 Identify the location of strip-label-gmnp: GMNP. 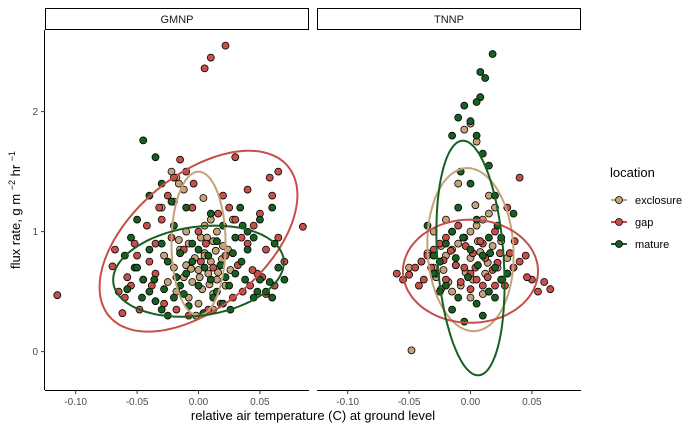
(177, 20).